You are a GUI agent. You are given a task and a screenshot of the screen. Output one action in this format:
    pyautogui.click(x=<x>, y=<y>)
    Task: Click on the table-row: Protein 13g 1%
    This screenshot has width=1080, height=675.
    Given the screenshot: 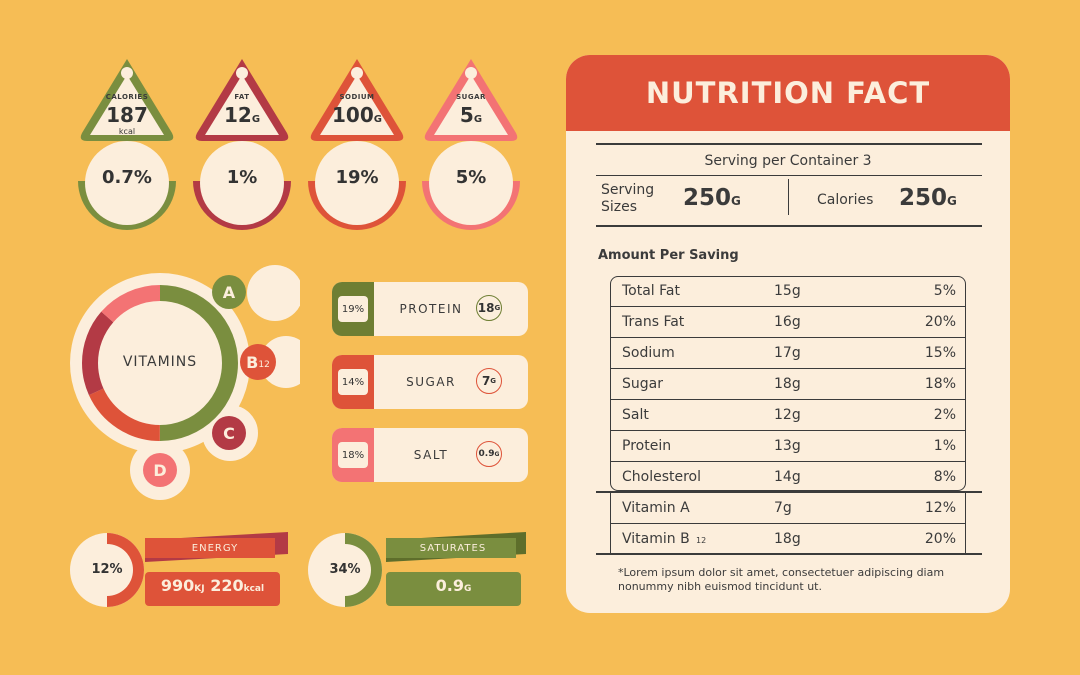 What is the action you would take?
    pyautogui.click(x=788, y=446)
    